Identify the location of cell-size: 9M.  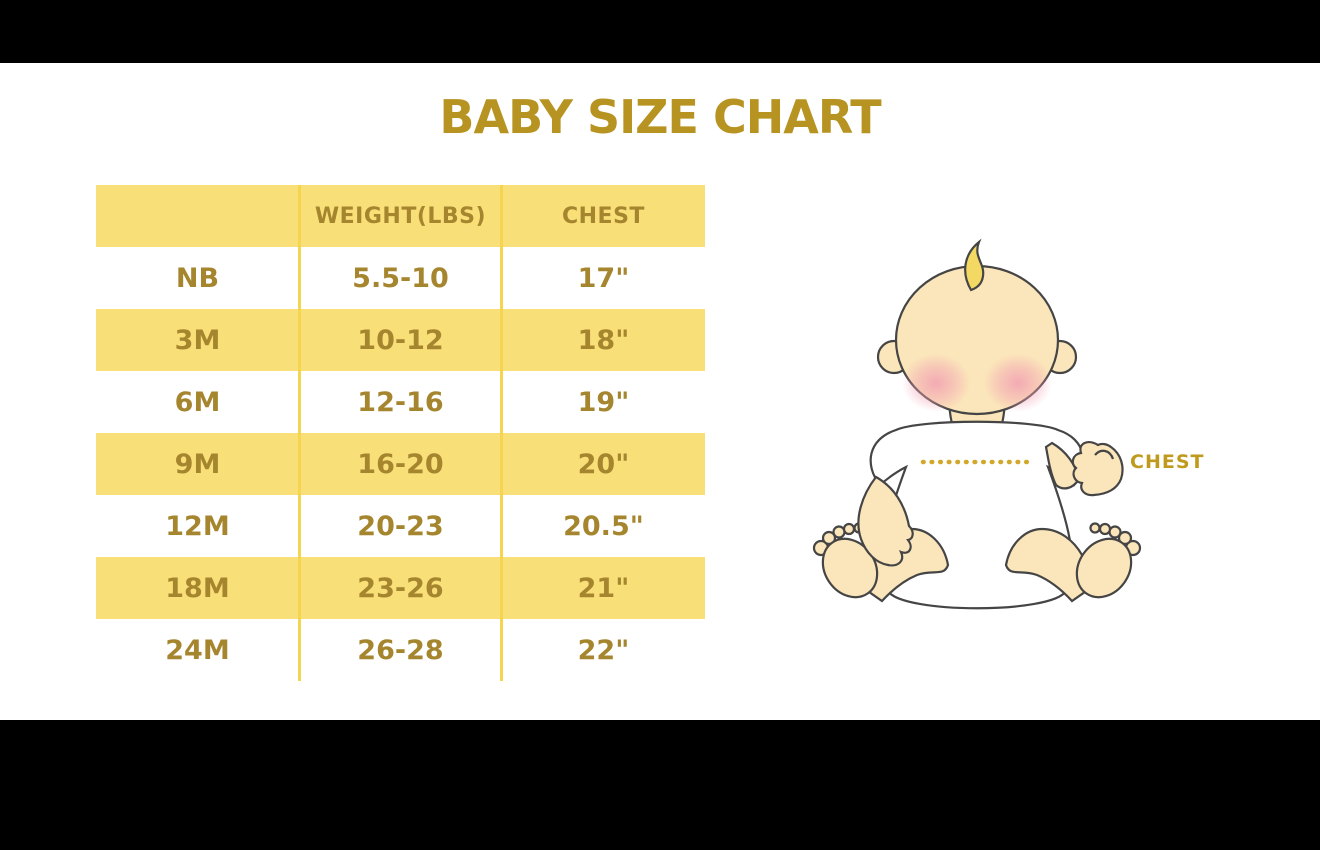
(197, 464).